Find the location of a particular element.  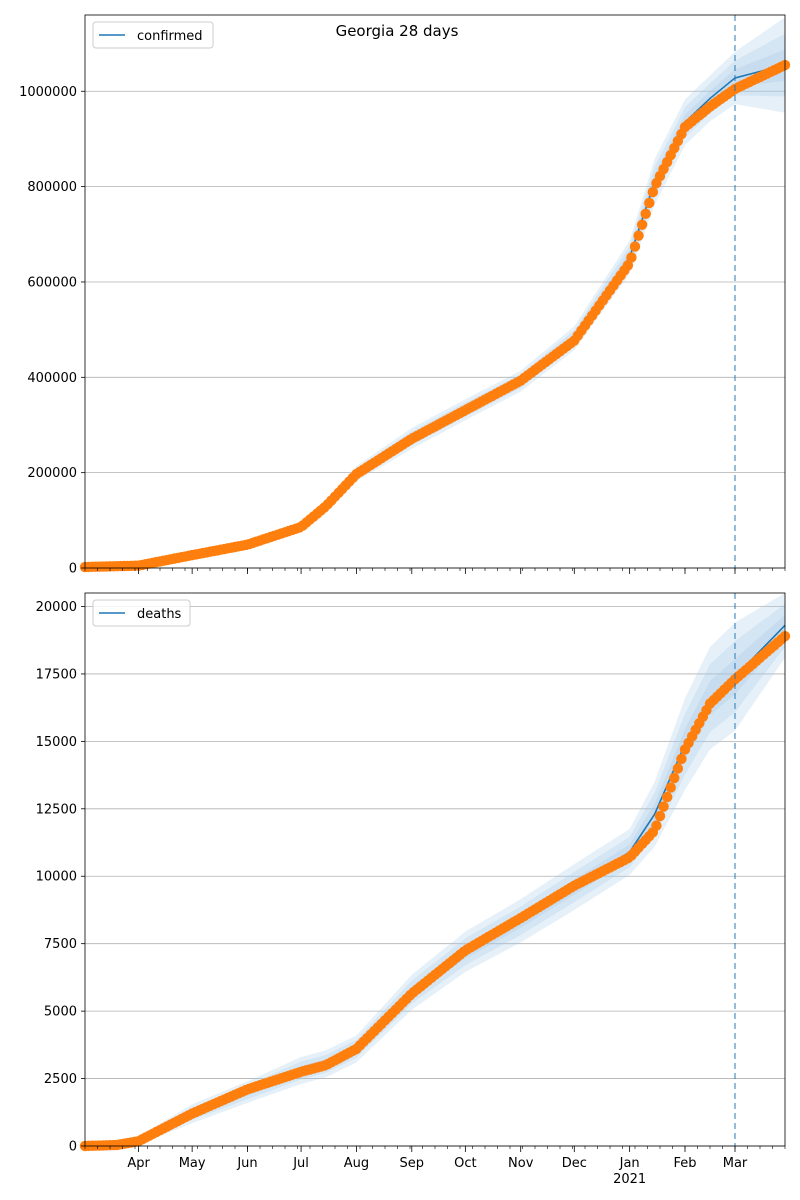

x-tick-label: May is located at coordinates (192, 1163).